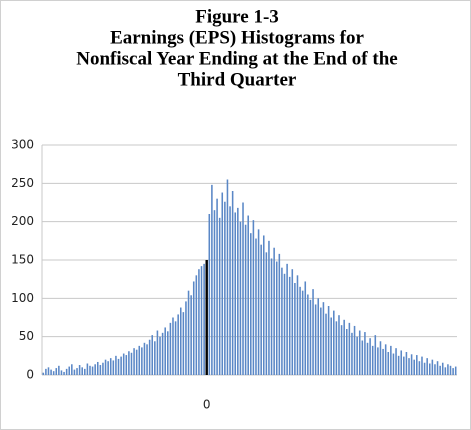 Image resolution: width=471 pixels, height=430 pixels. Describe the element at coordinates (22, 183) in the screenshot. I see `y-tick-label: 250` at that location.